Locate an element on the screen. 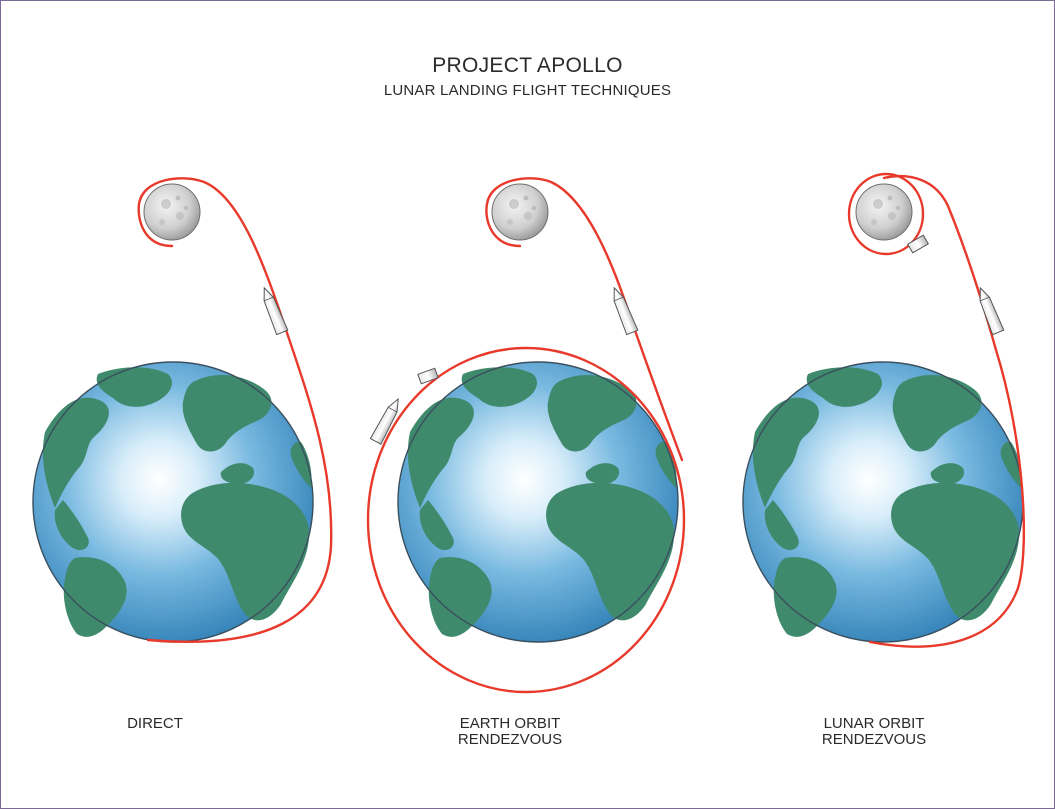  label-line: LUNAR ORBIT is located at coordinates (874, 723).